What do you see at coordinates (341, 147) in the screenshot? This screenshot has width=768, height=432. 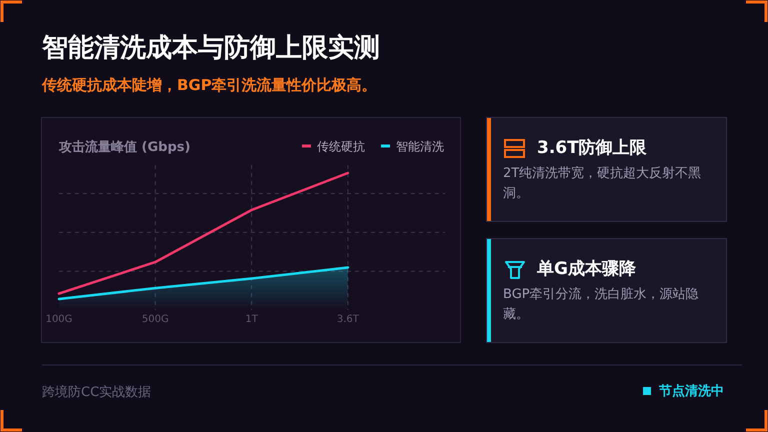 I see `legend-label: 传统硬抗` at bounding box center [341, 147].